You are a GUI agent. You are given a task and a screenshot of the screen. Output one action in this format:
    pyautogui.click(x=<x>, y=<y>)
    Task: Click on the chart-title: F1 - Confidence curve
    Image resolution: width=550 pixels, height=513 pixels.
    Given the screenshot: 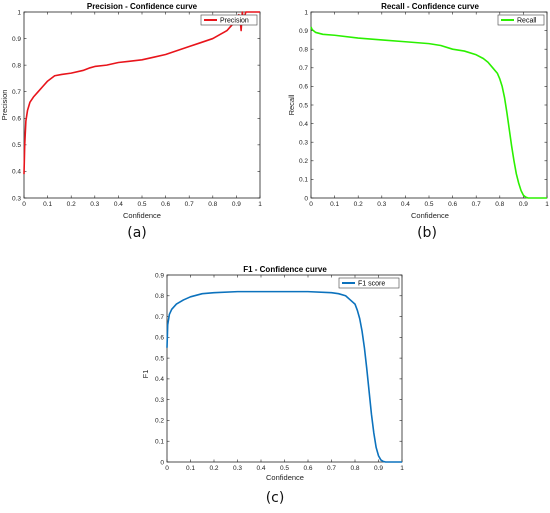 What is the action you would take?
    pyautogui.click(x=285, y=269)
    